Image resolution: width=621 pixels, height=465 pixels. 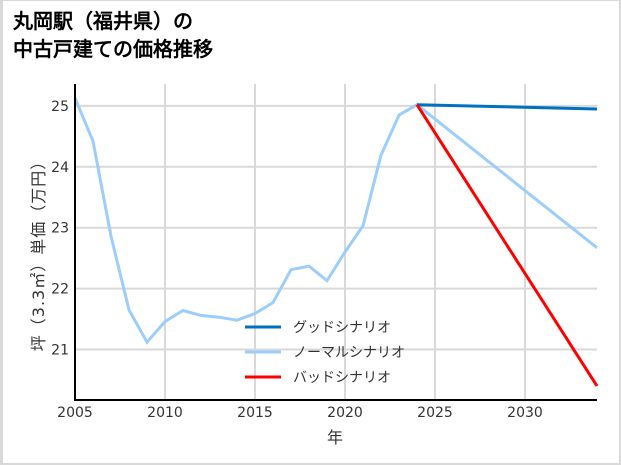 What do you see at coordinates (75, 413) in the screenshot?
I see `x-tick-label: 2005` at bounding box center [75, 413].